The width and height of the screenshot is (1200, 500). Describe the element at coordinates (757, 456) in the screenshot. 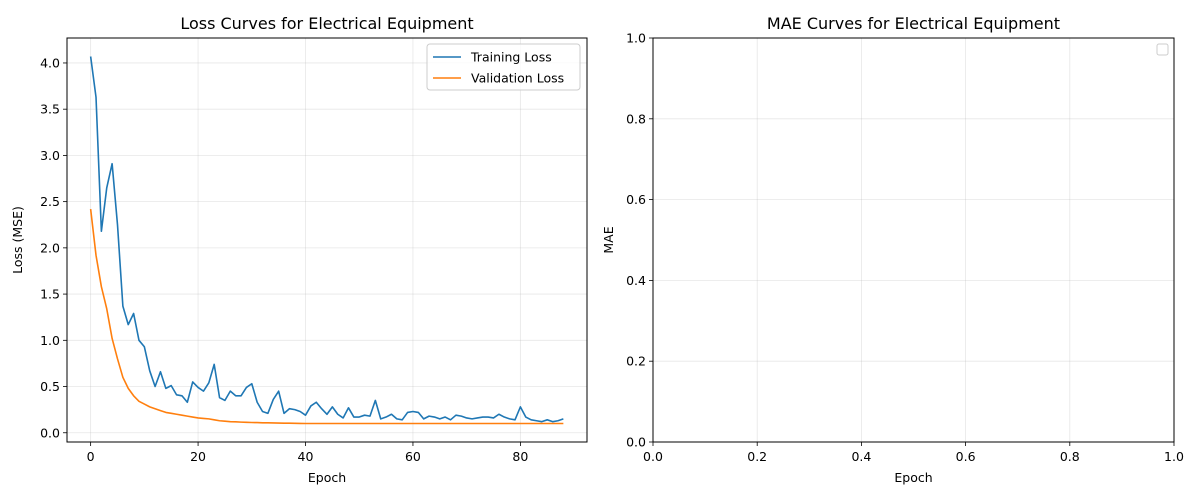

I see `mae-chart-x-tick-label: 0.2` at that location.